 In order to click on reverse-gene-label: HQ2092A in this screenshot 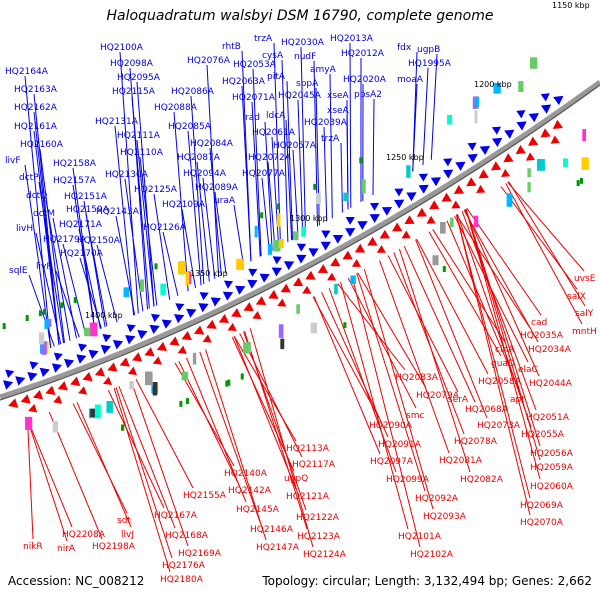, I will do `click(437, 499)`.